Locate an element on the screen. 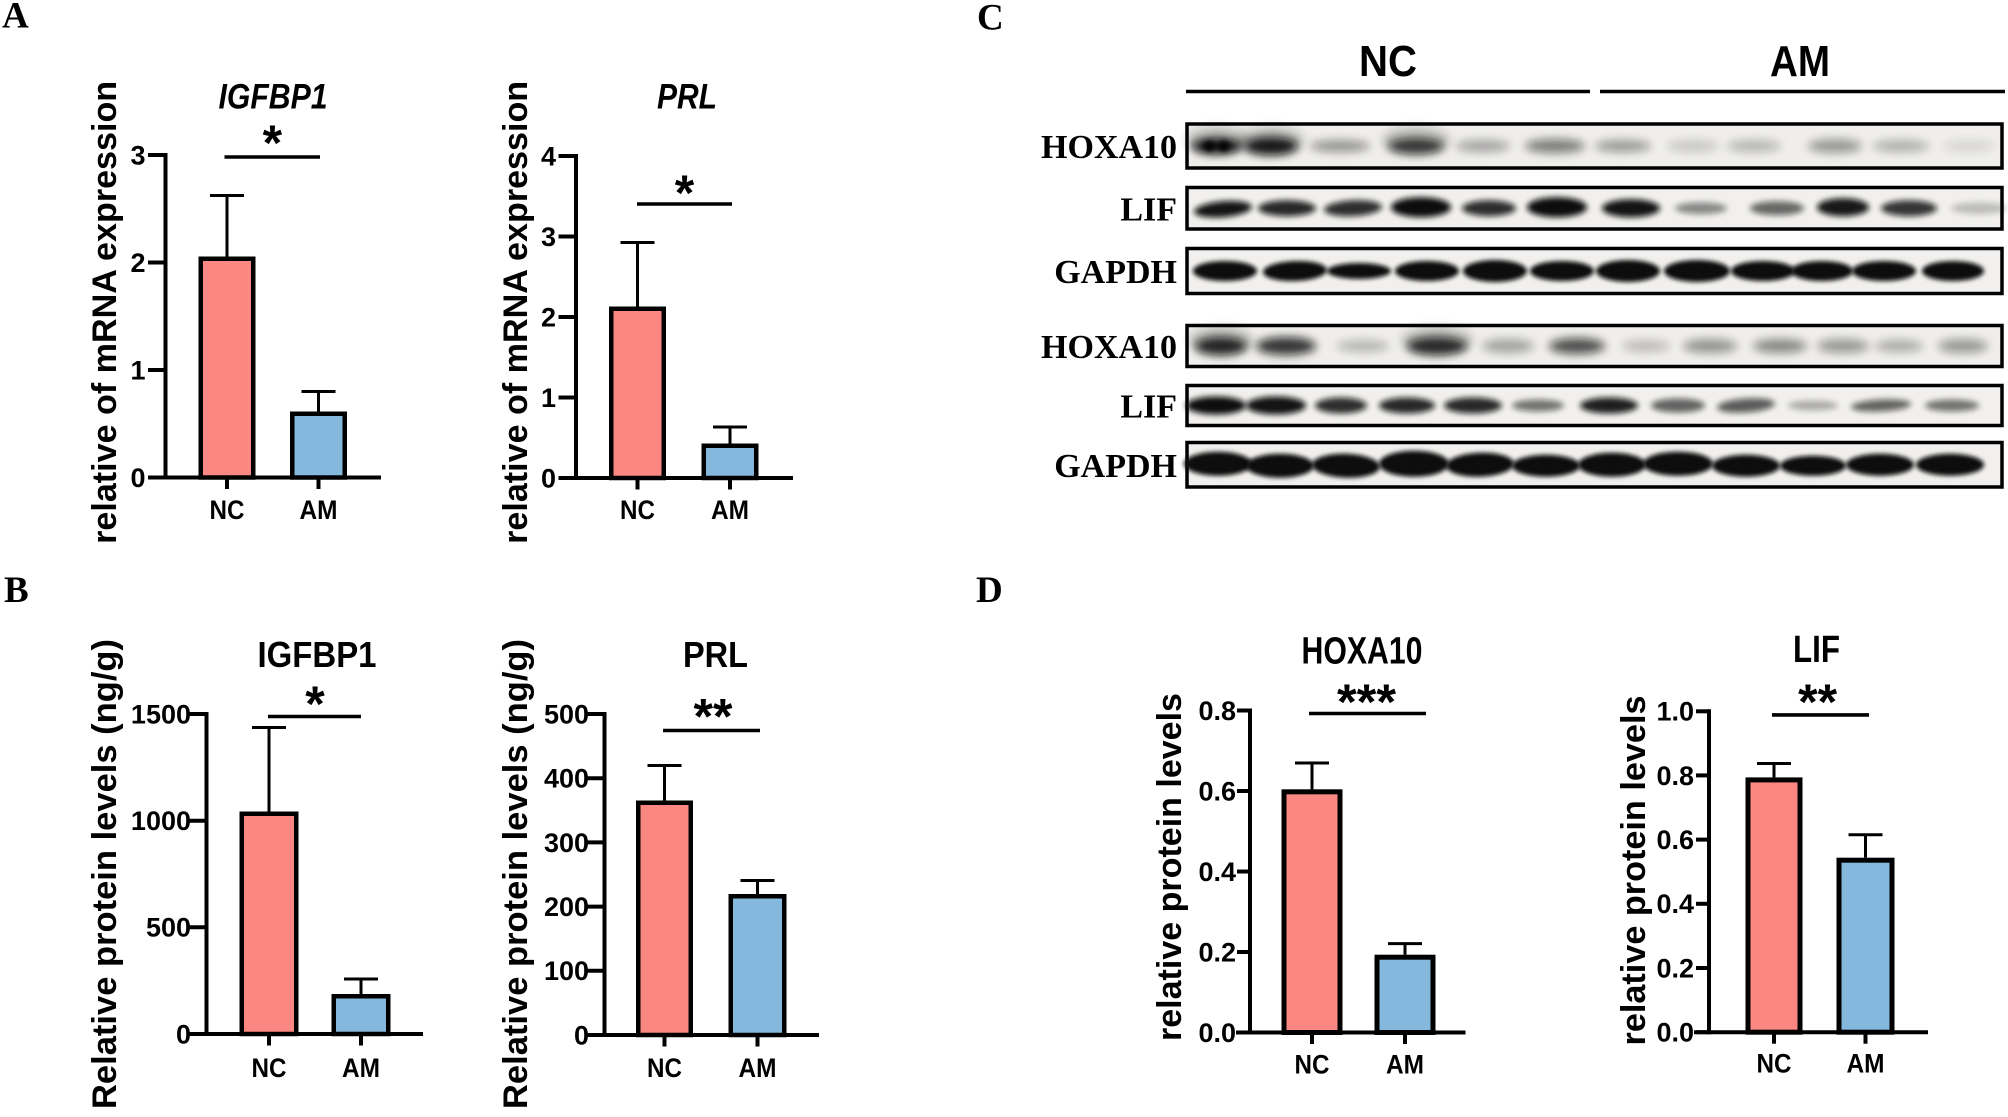 The height and width of the screenshot is (1117, 2008). svg-text: 1.0 is located at coordinates (1675, 712).